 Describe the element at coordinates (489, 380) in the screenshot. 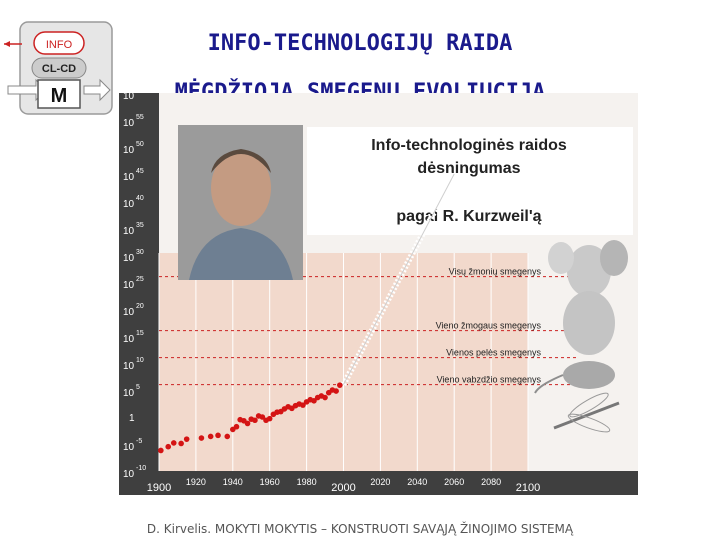

I see `reference-label: Vieno vabzdžio smegenys` at that location.